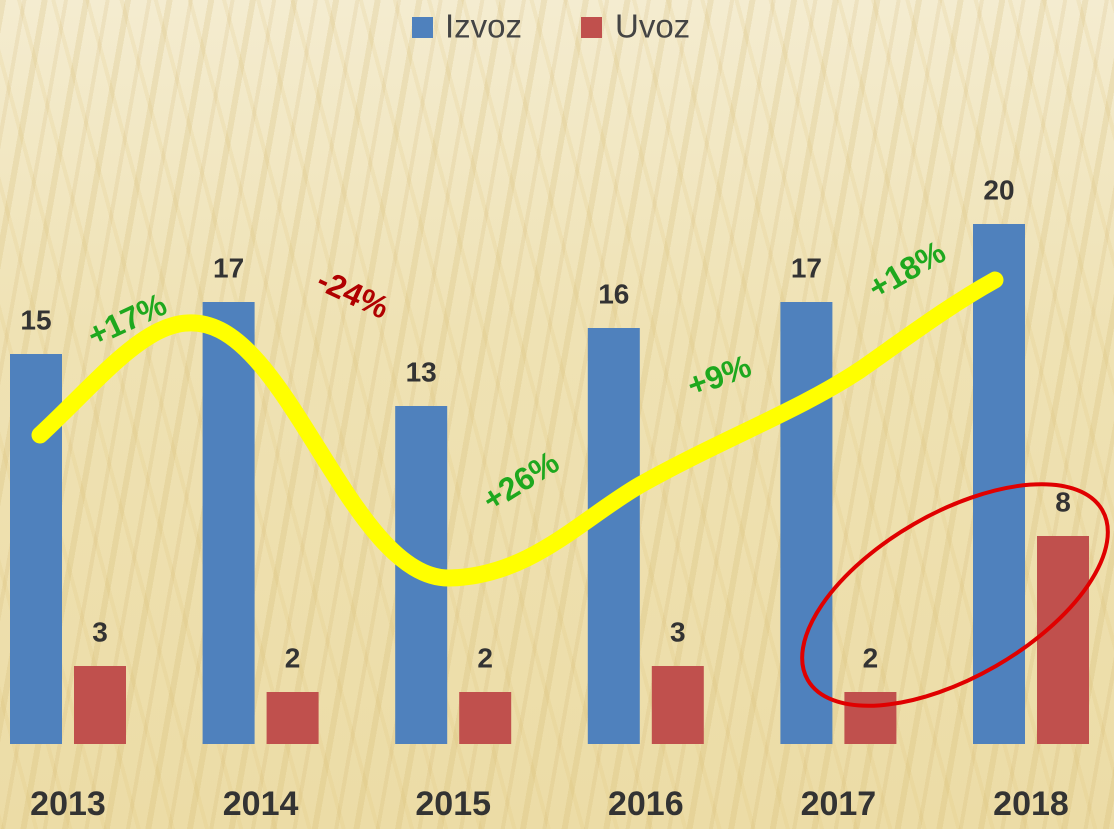 This screenshot has height=829, width=1114. Describe the element at coordinates (652, 26) in the screenshot. I see `legend-label: Uvoz` at that location.